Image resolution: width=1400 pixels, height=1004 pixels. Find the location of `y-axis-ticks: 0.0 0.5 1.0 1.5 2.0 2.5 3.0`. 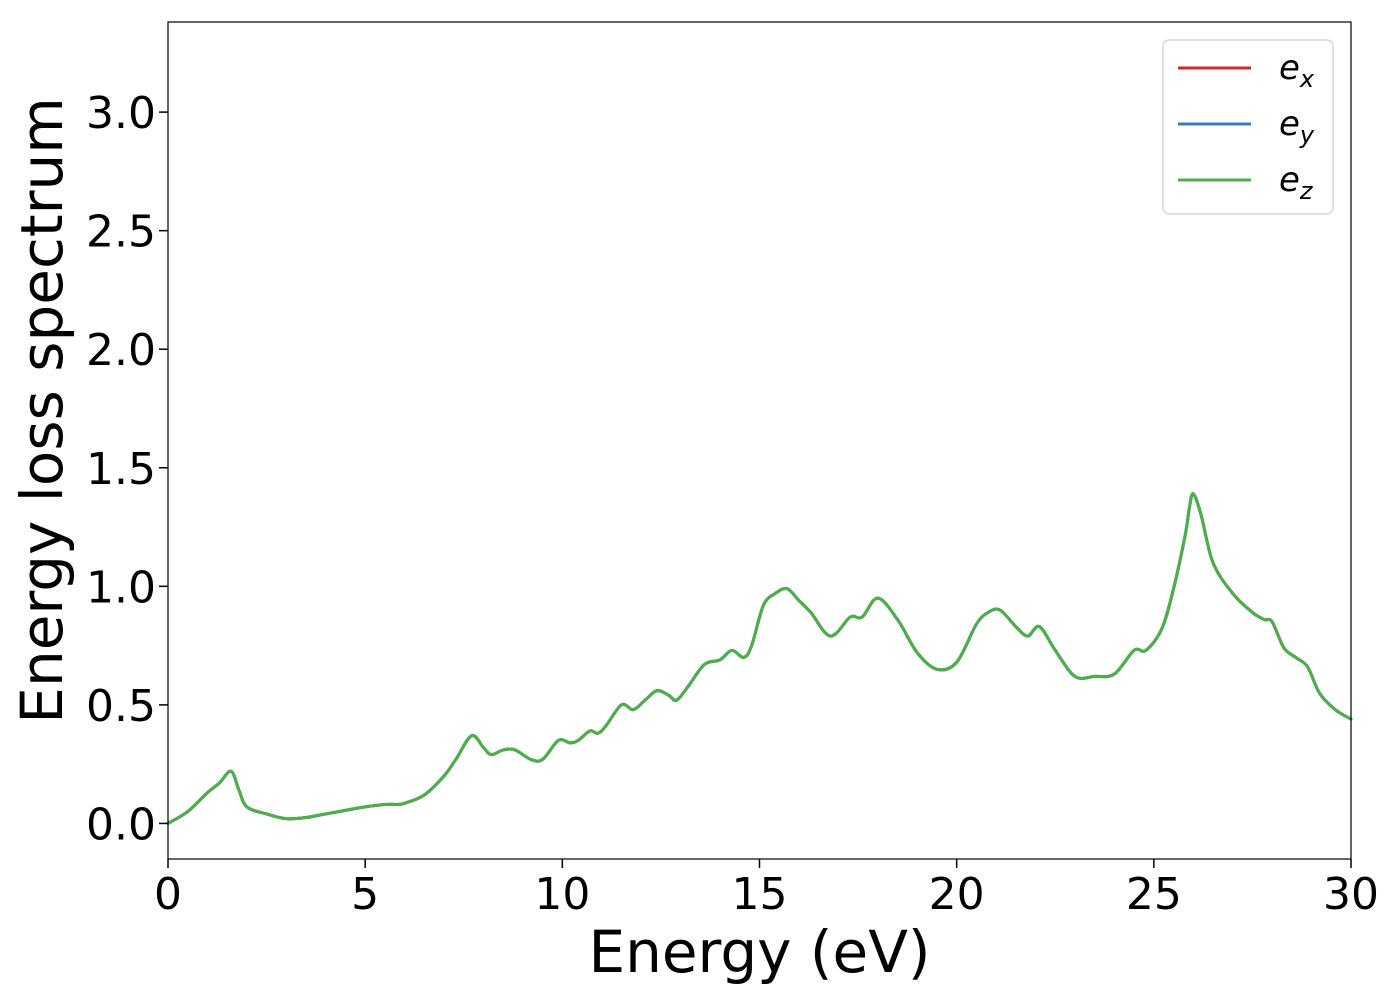

y-axis-ticks: 0.0 0.5 1.0 1.5 2.0 2.5 3.0 is located at coordinates (127, 469).